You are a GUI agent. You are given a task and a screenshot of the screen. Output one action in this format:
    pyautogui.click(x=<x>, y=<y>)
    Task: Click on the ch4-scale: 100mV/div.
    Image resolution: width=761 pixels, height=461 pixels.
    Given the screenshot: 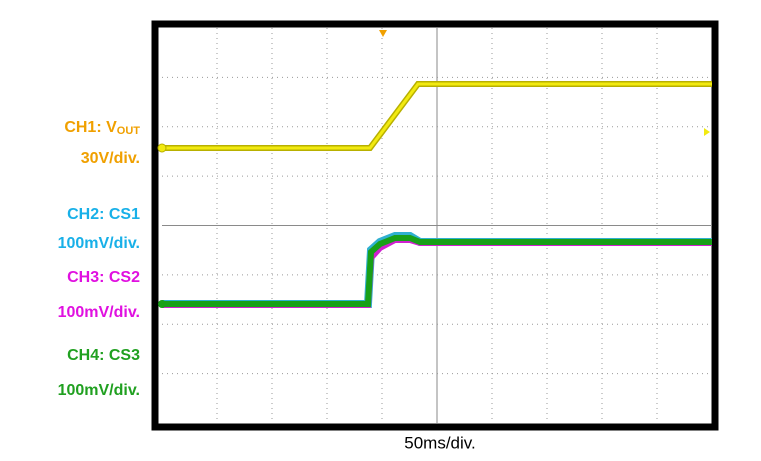 What is the action you would take?
    pyautogui.click(x=99, y=390)
    